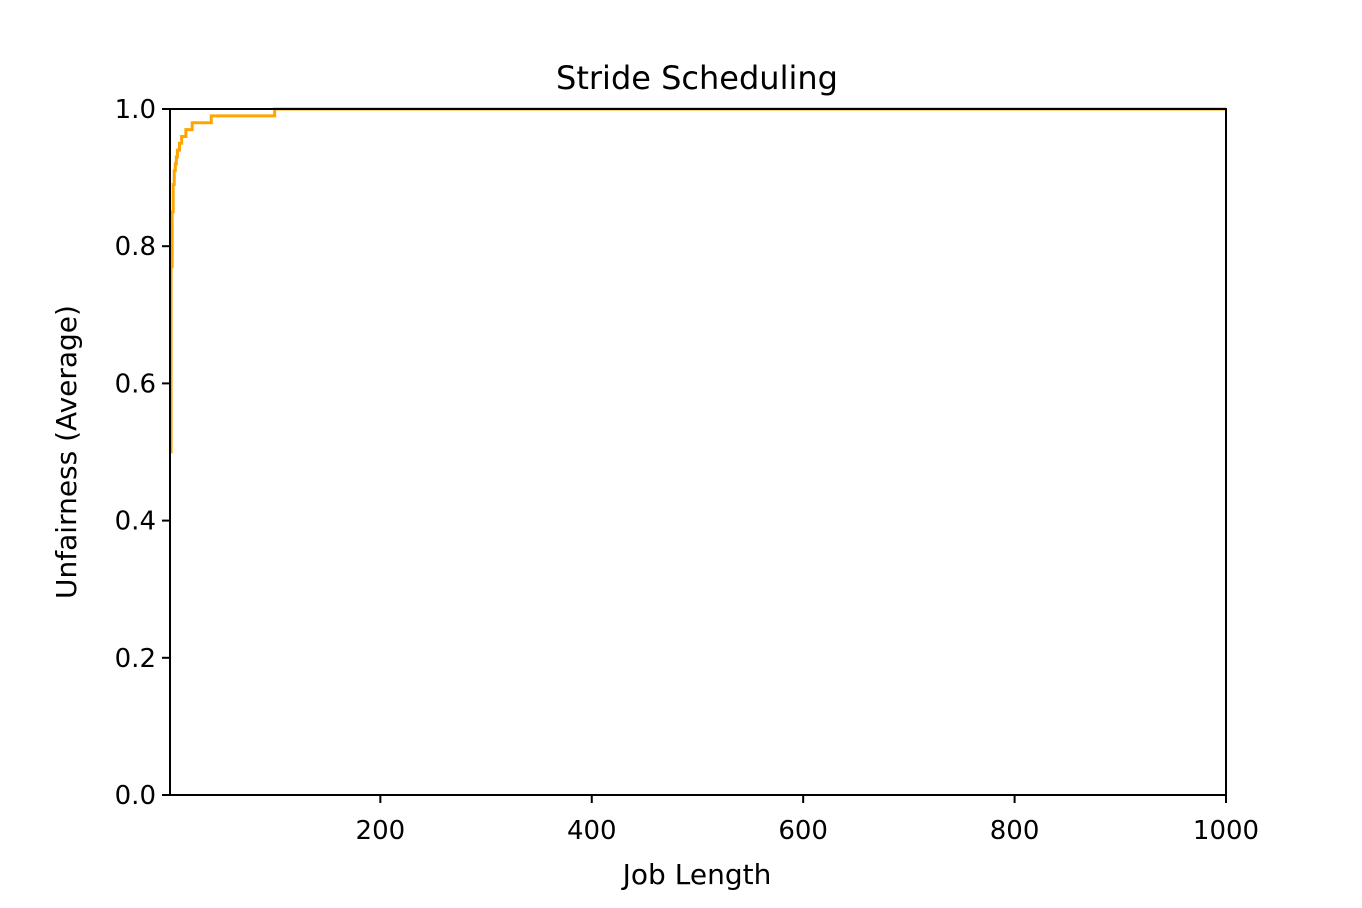 The height and width of the screenshot is (908, 1362). Describe the element at coordinates (135, 522) in the screenshot. I see `y-tick-label: 0.4` at that location.